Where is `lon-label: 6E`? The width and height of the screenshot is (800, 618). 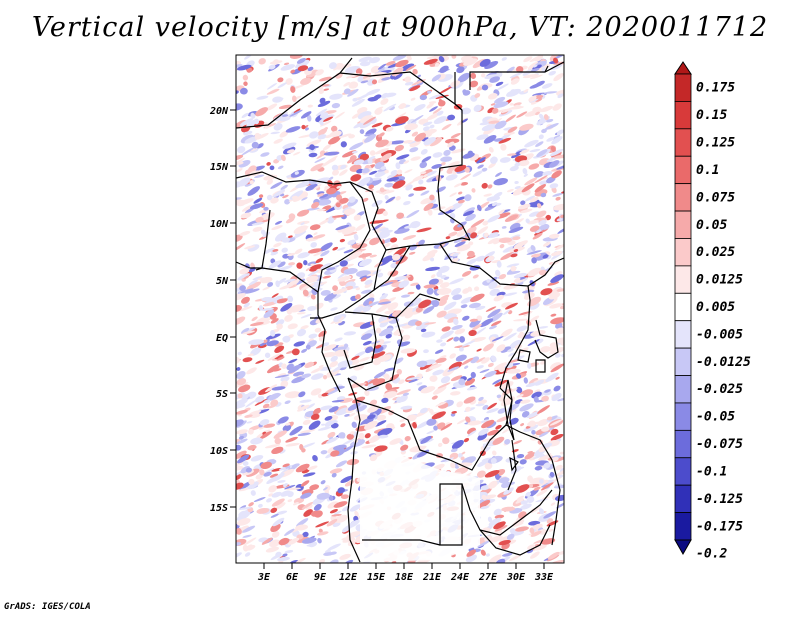 lon-label: 6E is located at coordinates (292, 577).